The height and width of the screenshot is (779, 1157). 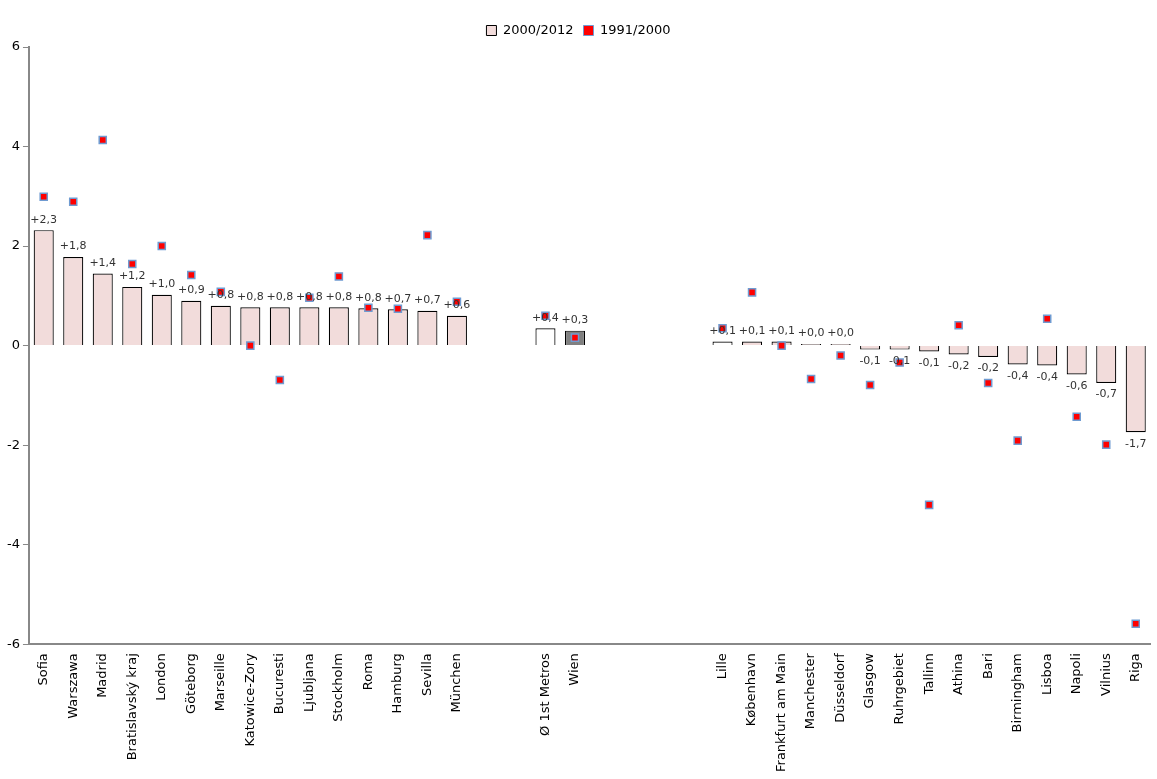 What do you see at coordinates (191, 290) in the screenshot?
I see `data-label: +0,9` at bounding box center [191, 290].